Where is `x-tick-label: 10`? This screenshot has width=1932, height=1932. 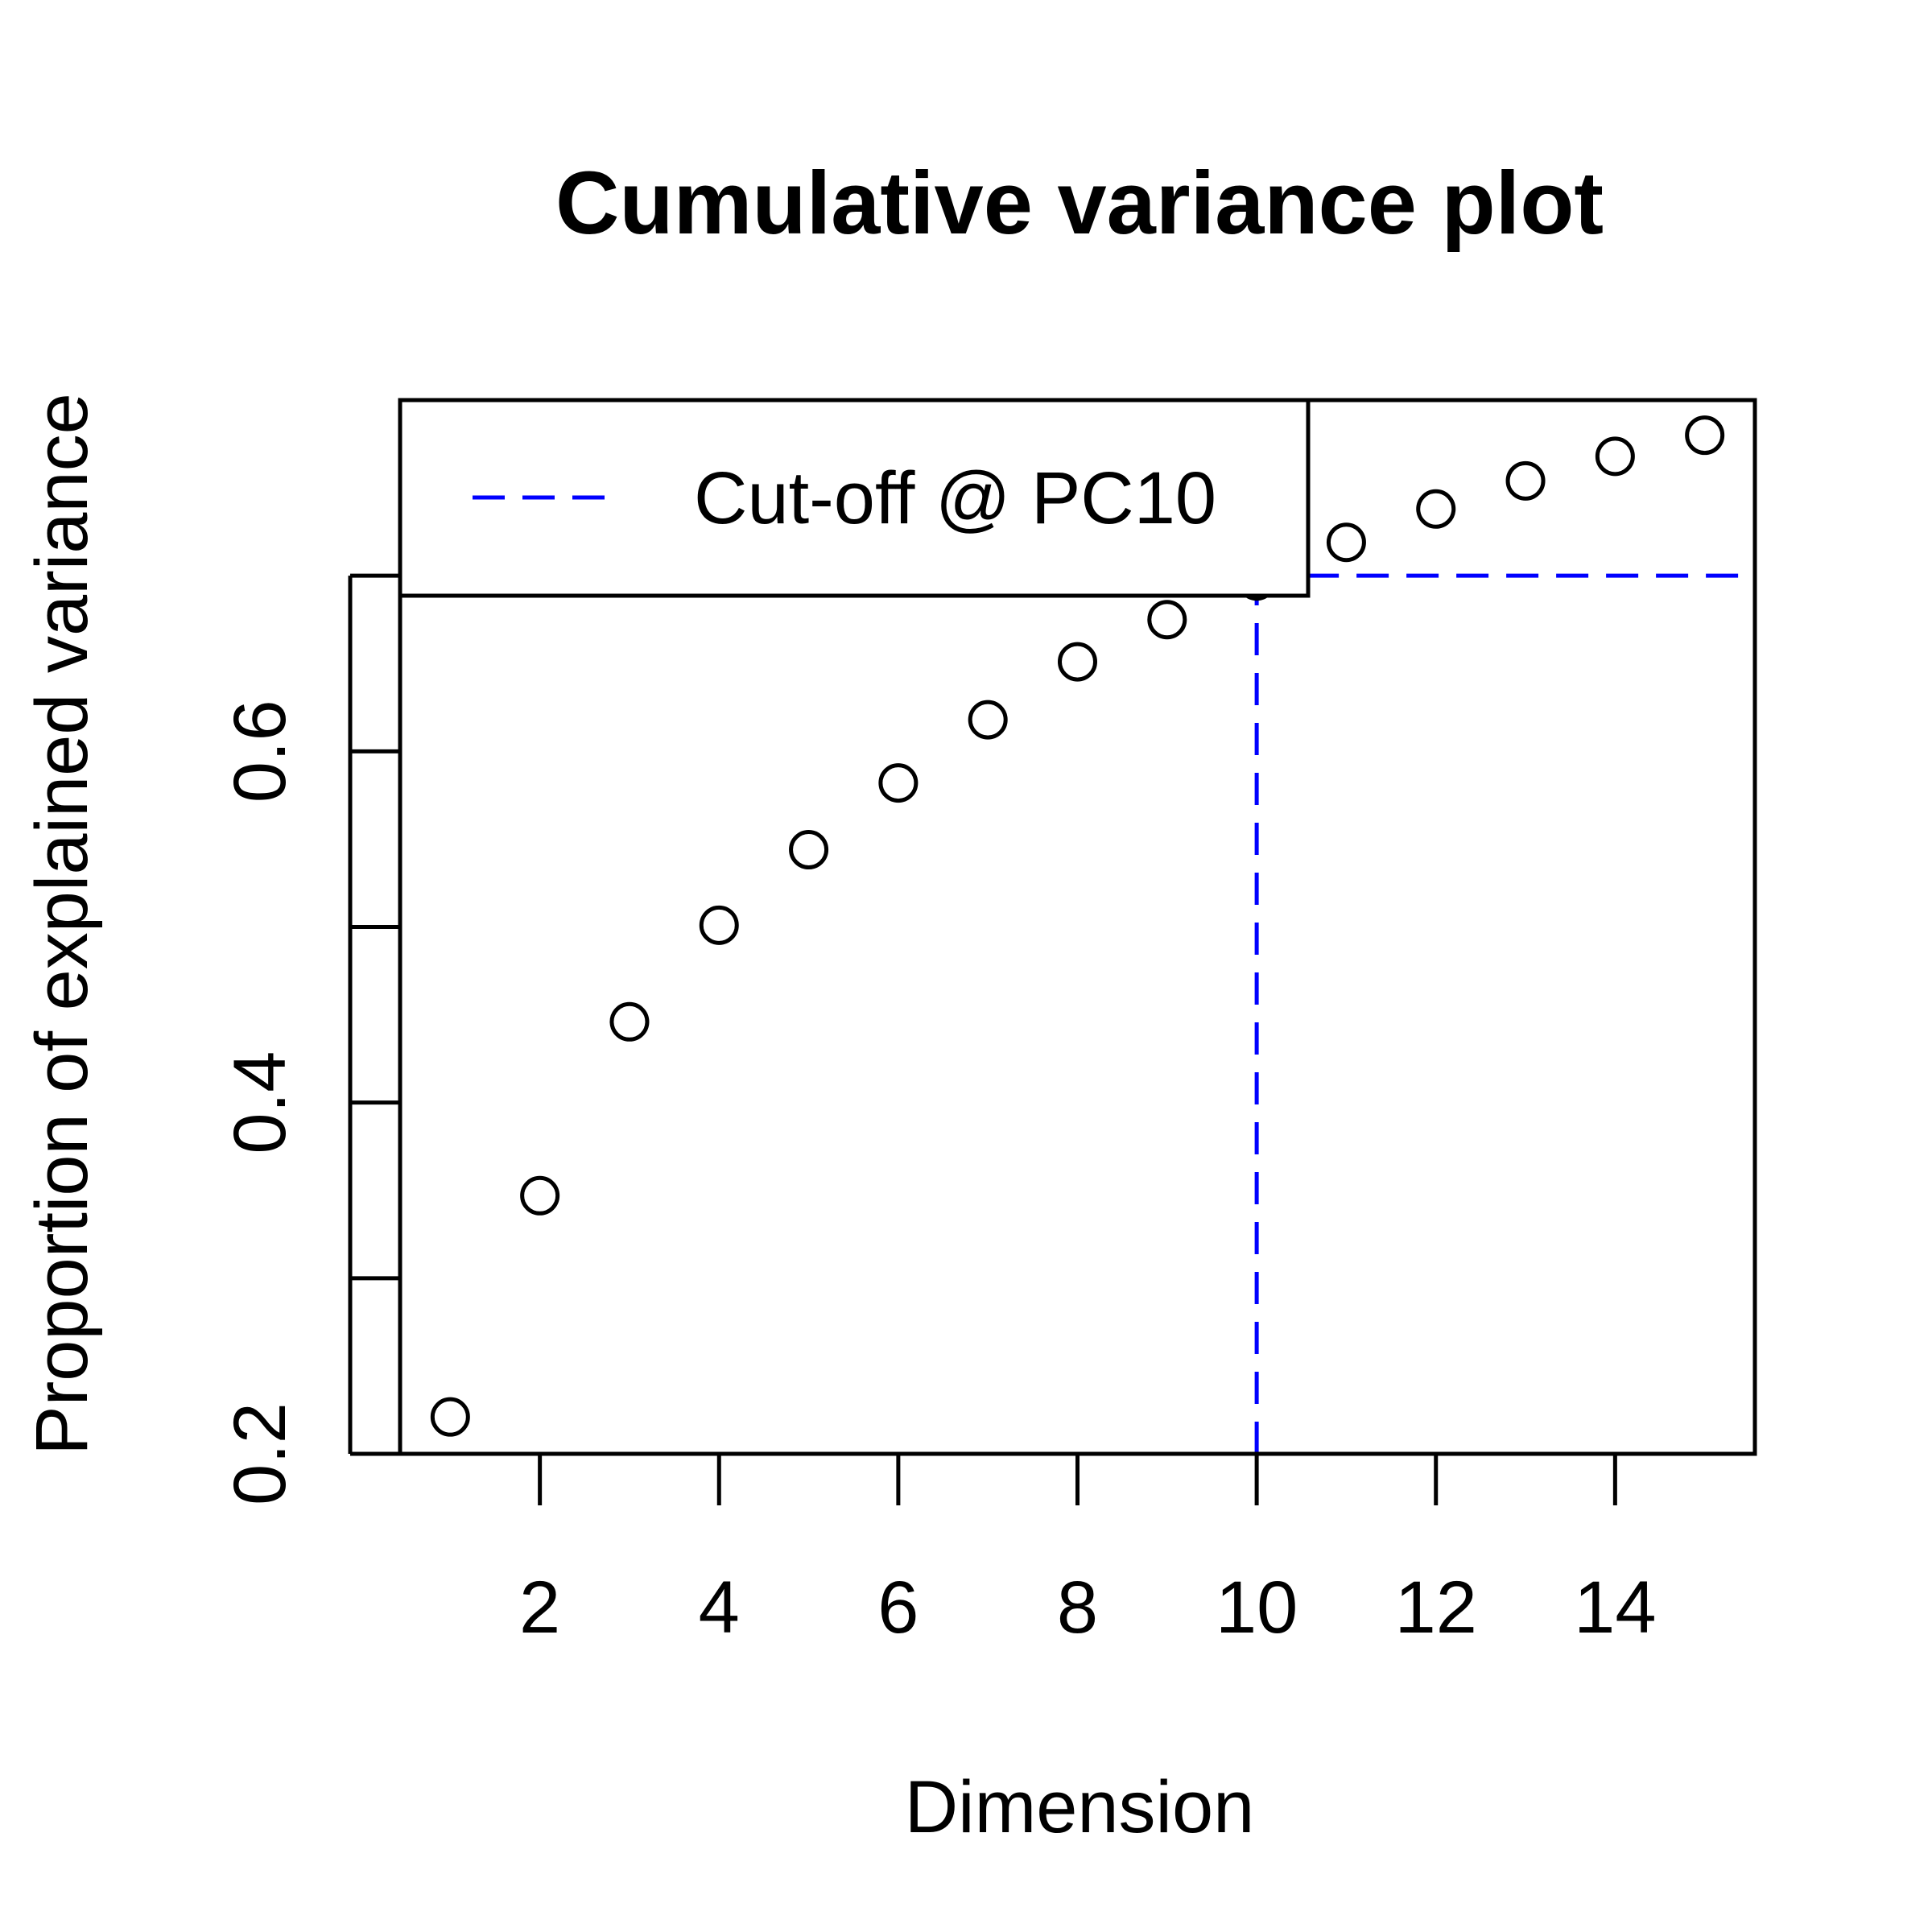
x-tick-label: 10 is located at coordinates (1257, 1608).